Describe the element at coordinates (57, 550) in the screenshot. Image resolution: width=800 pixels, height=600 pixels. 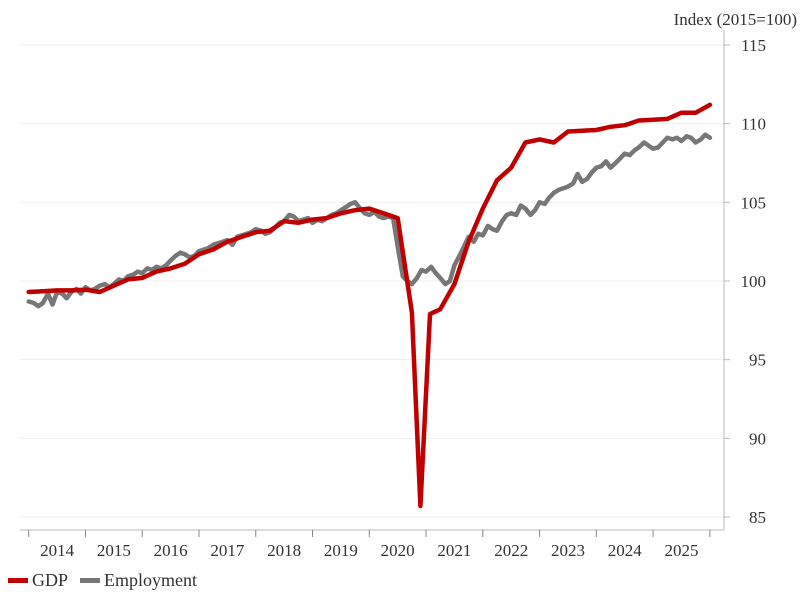
I see `x-tick-label: 2014` at that location.